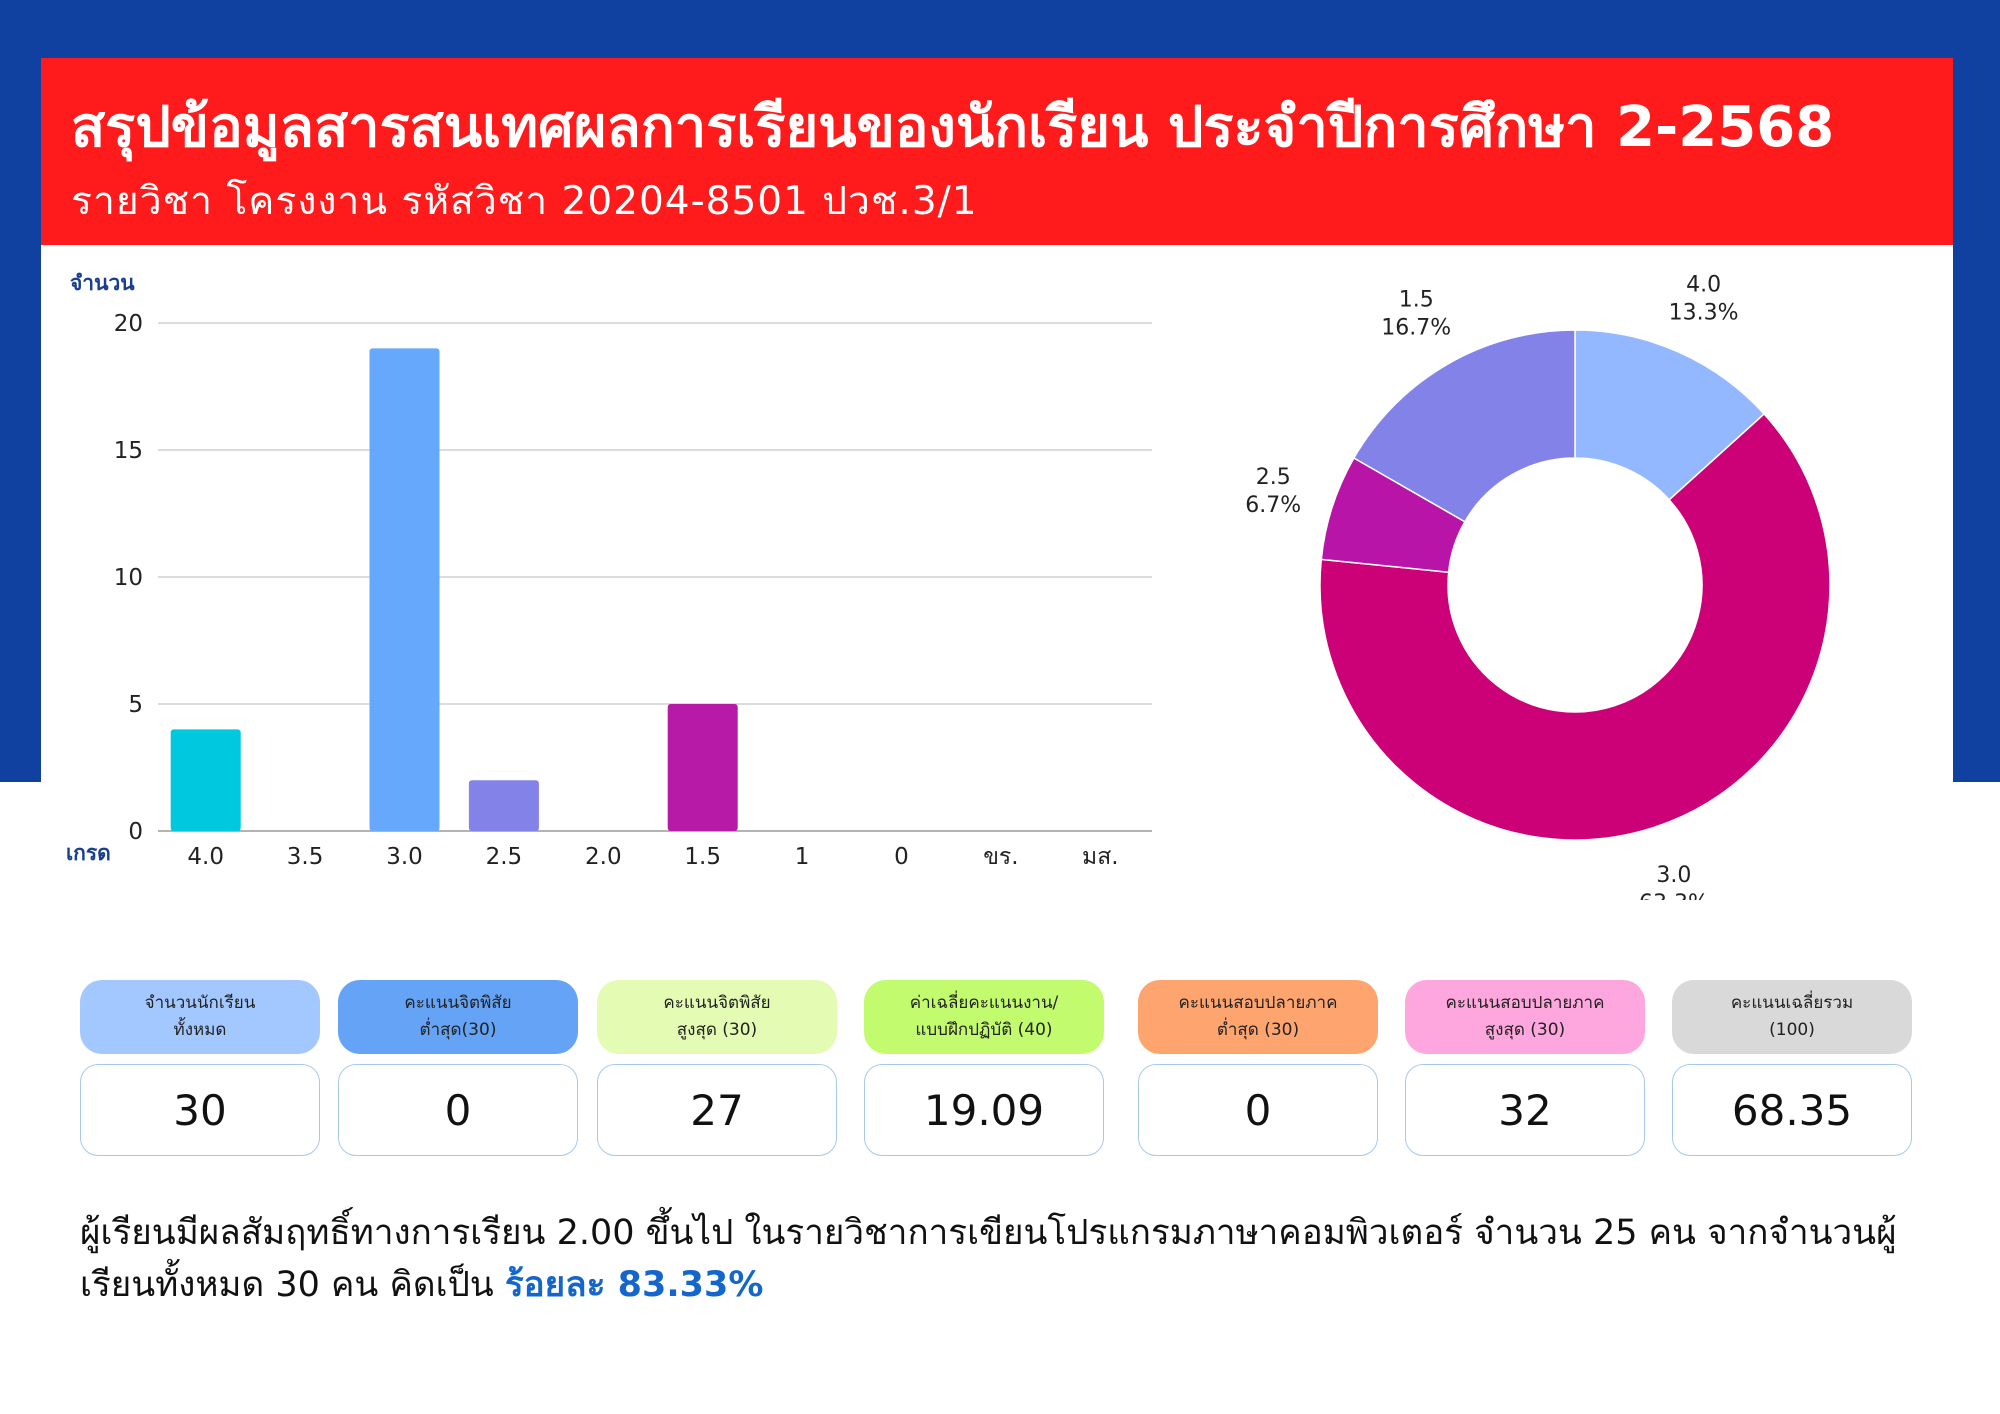  I want to click on x-tick-label: 3.0, so click(404, 857).